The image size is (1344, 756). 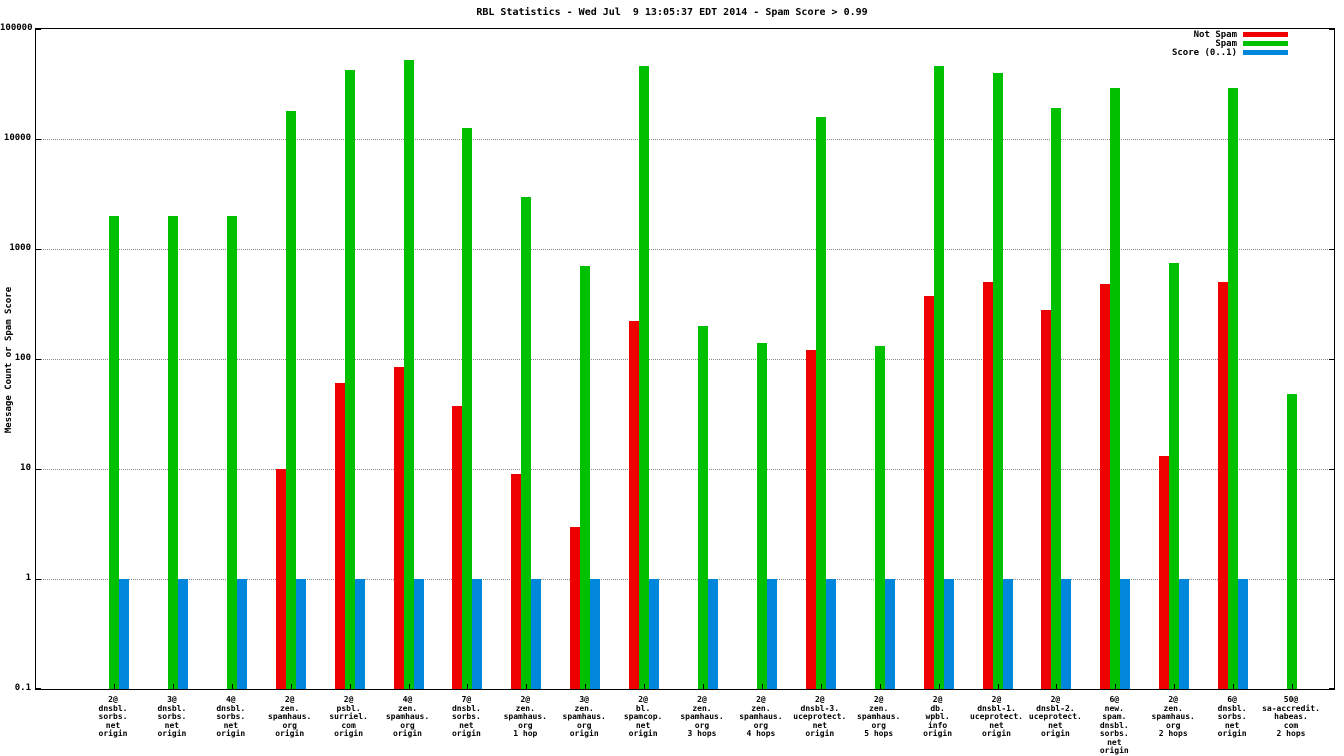 I want to click on x-category-label: 3@ zen. spamhaus. org origin, so click(x=584, y=716).